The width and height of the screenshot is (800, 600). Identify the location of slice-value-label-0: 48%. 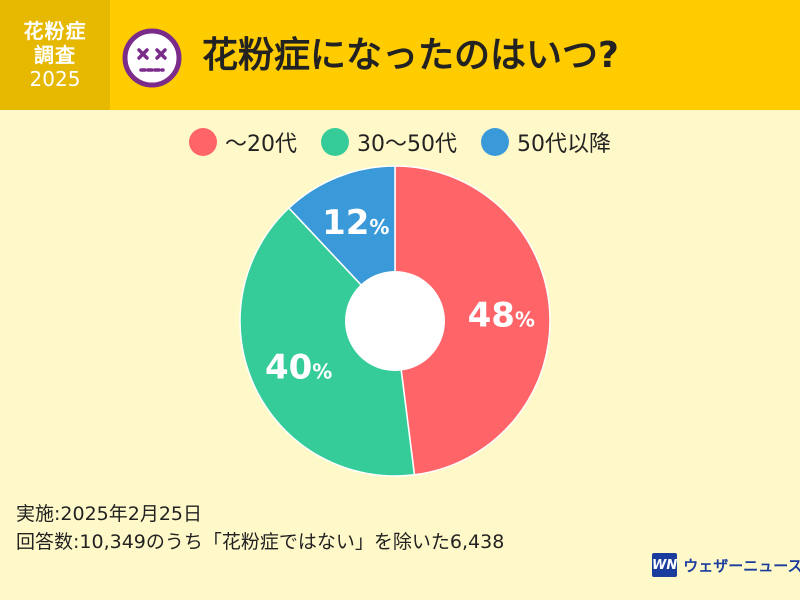
(501, 315).